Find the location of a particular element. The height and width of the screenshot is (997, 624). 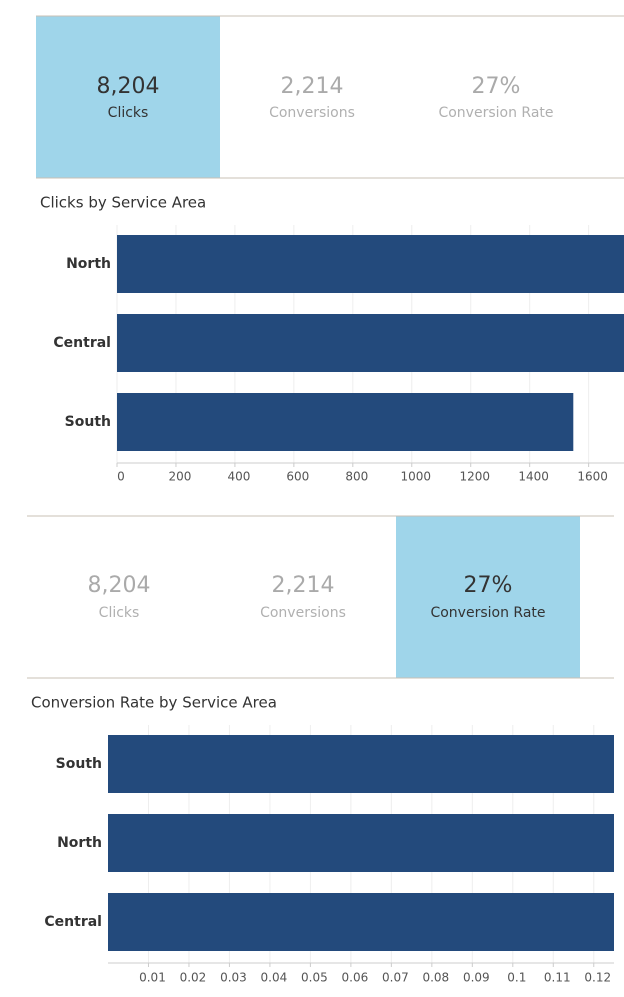

x-tick-label: 1400 is located at coordinates (533, 477).